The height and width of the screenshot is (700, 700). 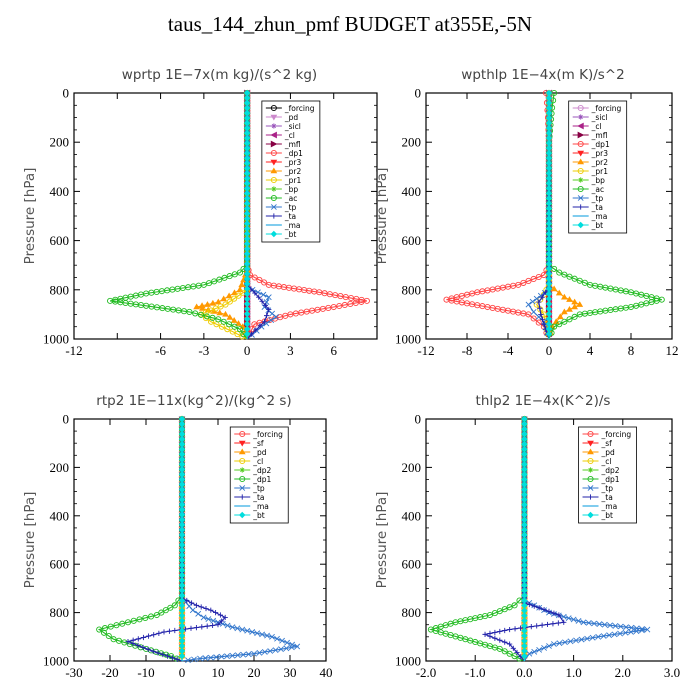 What do you see at coordinates (333, 350) in the screenshot?
I see `x-tick-label: 6` at bounding box center [333, 350].